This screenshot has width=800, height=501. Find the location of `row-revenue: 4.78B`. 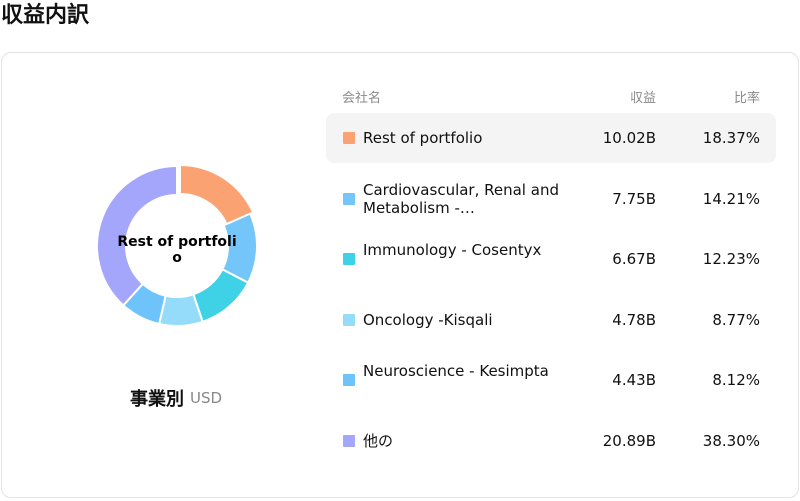

row-revenue: 4.78B is located at coordinates (634, 319).